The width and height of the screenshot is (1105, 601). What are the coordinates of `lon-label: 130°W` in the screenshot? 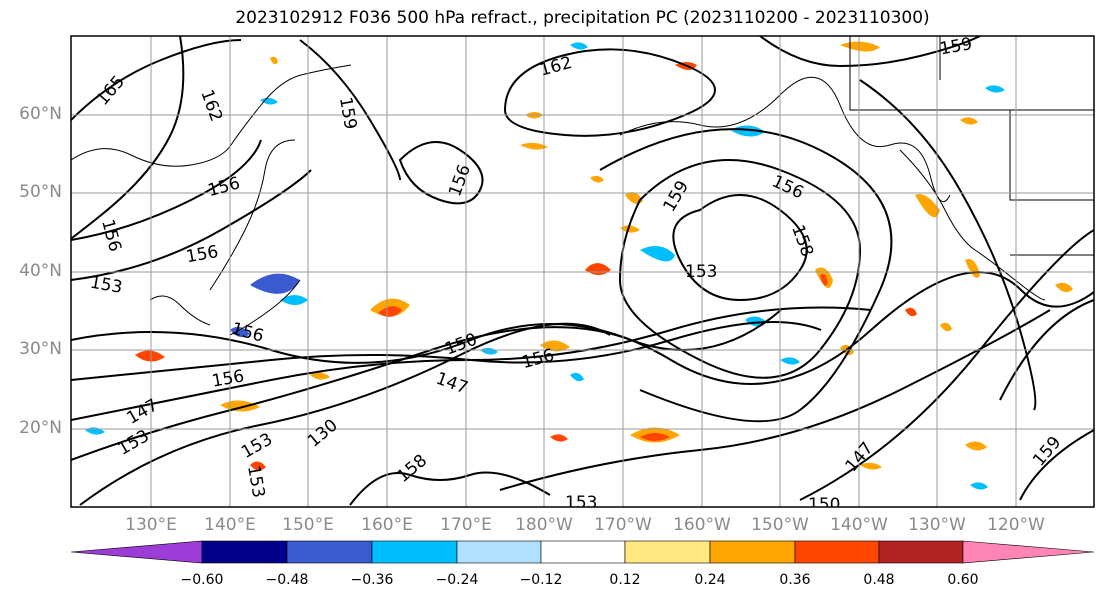 It's located at (937, 525).